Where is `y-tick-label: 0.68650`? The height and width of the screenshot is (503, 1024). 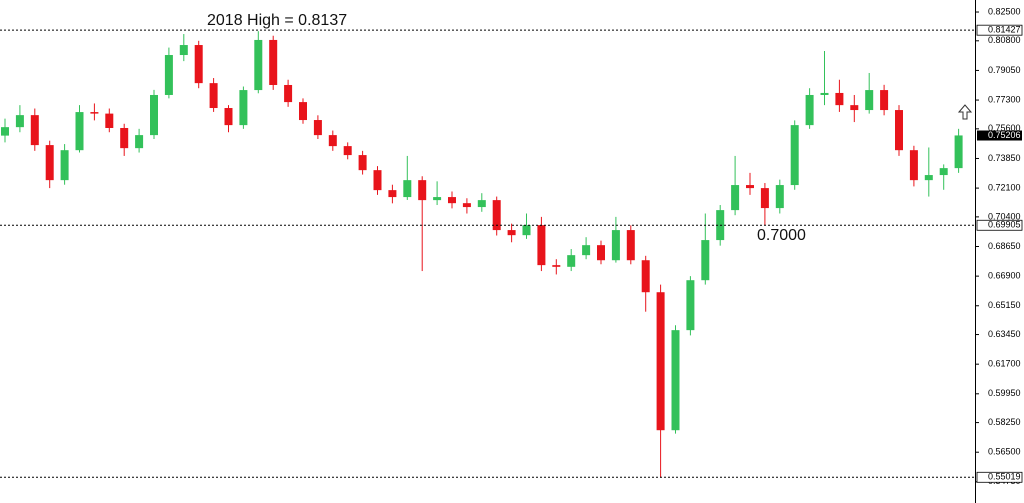 y-tick-label: 0.68650 is located at coordinates (1004, 246).